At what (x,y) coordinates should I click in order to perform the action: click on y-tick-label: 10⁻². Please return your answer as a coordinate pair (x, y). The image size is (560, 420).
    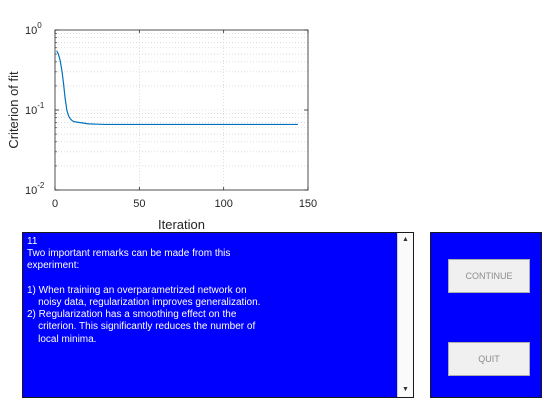
    Looking at the image, I should click on (35, 189).